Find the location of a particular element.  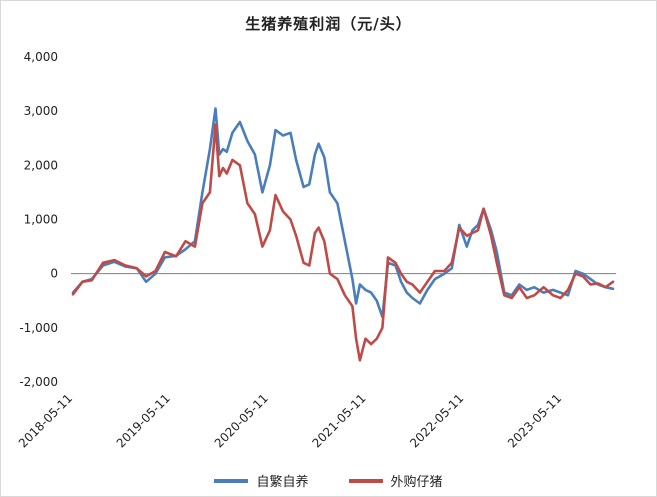

legend-label-series-1: 自繁自养 is located at coordinates (282, 482).